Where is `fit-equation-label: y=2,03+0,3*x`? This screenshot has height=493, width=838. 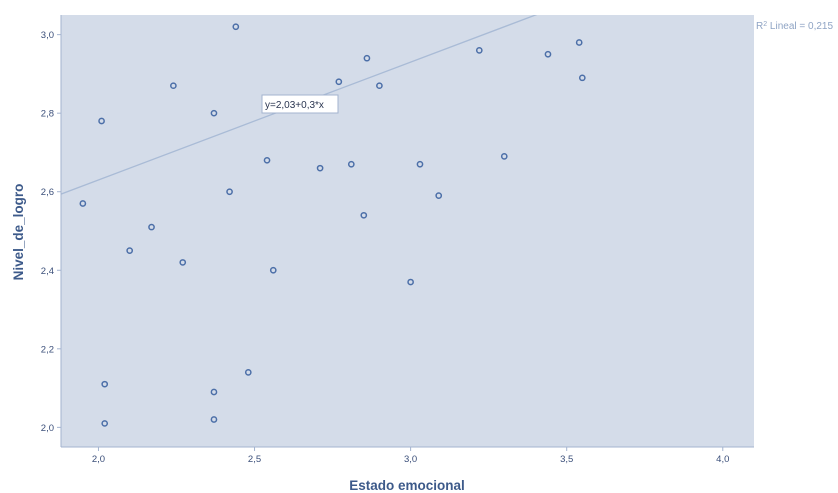 fit-equation-label: y=2,03+0,3*x is located at coordinates (294, 105).